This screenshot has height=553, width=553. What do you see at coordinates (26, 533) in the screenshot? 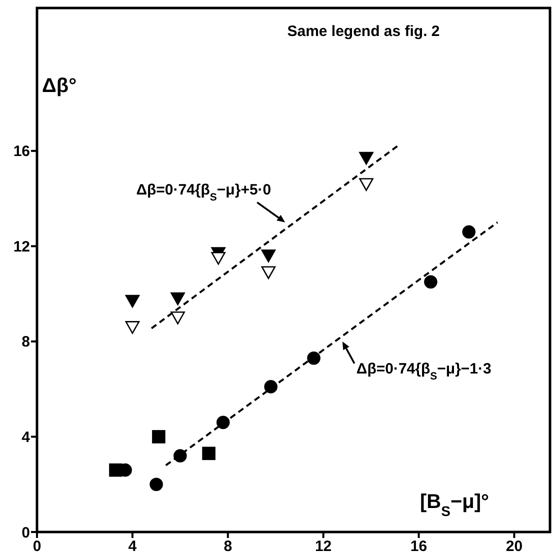
I see `y-tick-label: 0` at bounding box center [26, 533].